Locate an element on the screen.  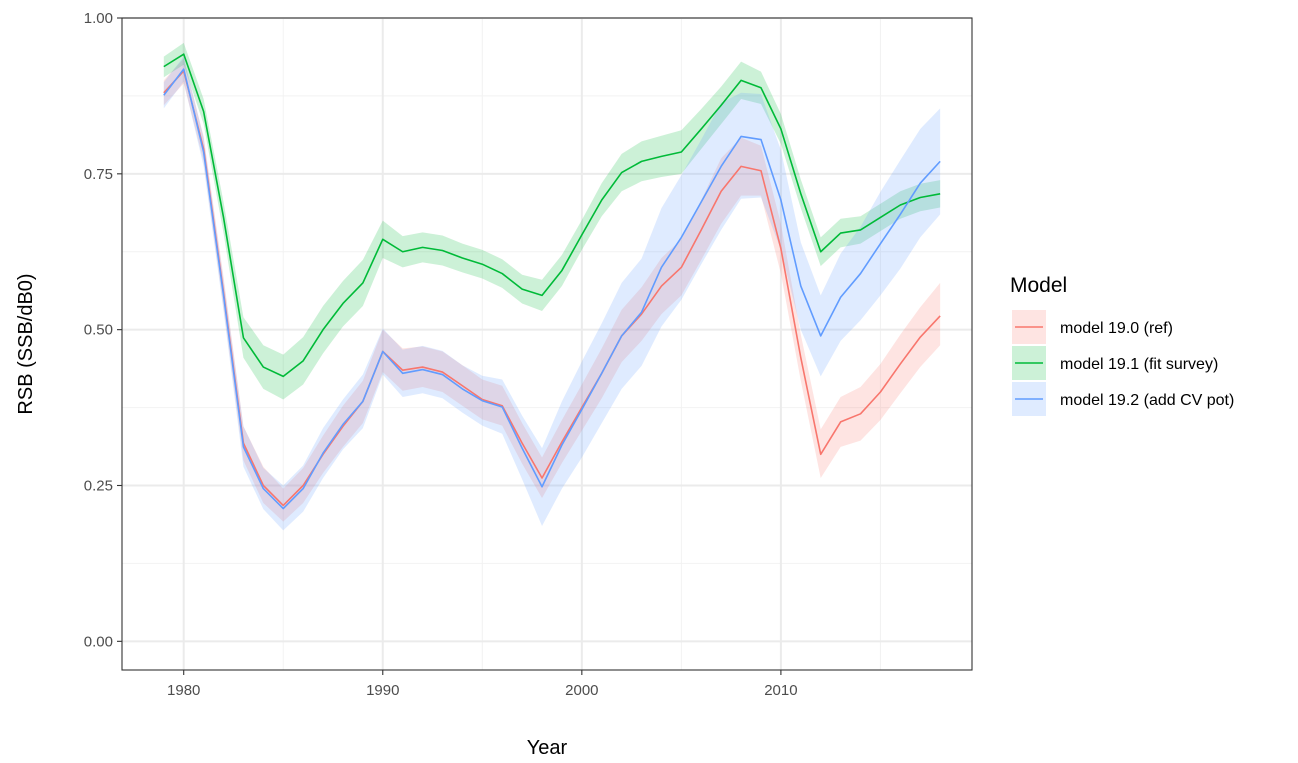
x-tick-label: 1990 is located at coordinates (382, 690).